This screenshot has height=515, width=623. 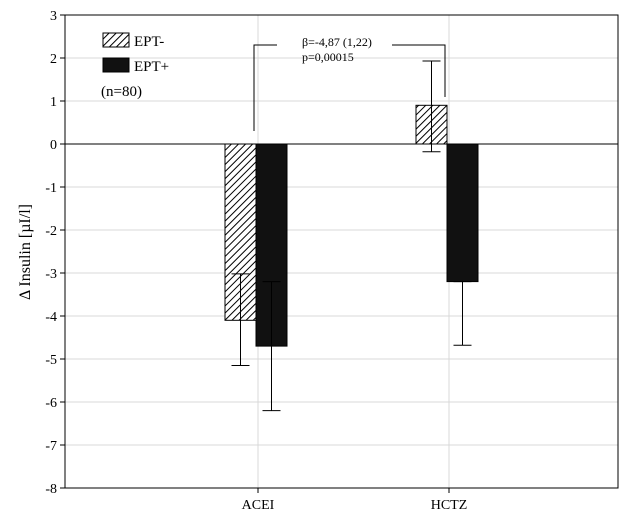 What do you see at coordinates (116, 40) in the screenshot?
I see `legend-swatch-ept-minus` at bounding box center [116, 40].